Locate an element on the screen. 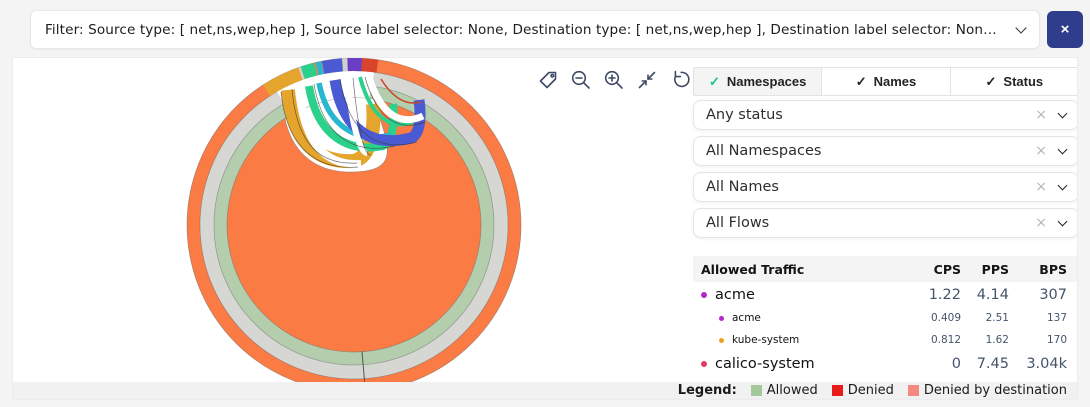  tab-status: ✓ Status is located at coordinates (1013, 81).